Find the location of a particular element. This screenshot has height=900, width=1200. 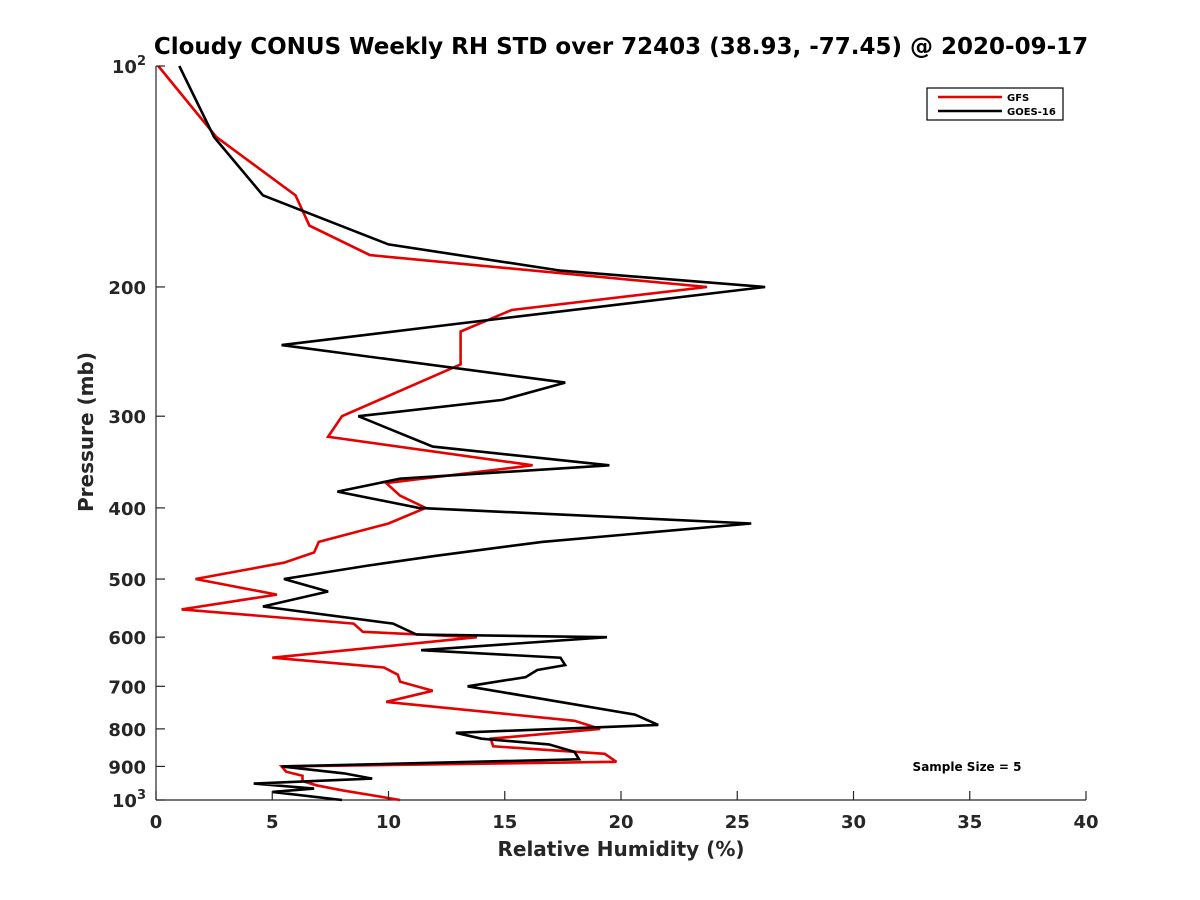

y-axis-ticks: 10² 200 300 400 500 600 700 800 900 10³ is located at coordinates (136, 433).